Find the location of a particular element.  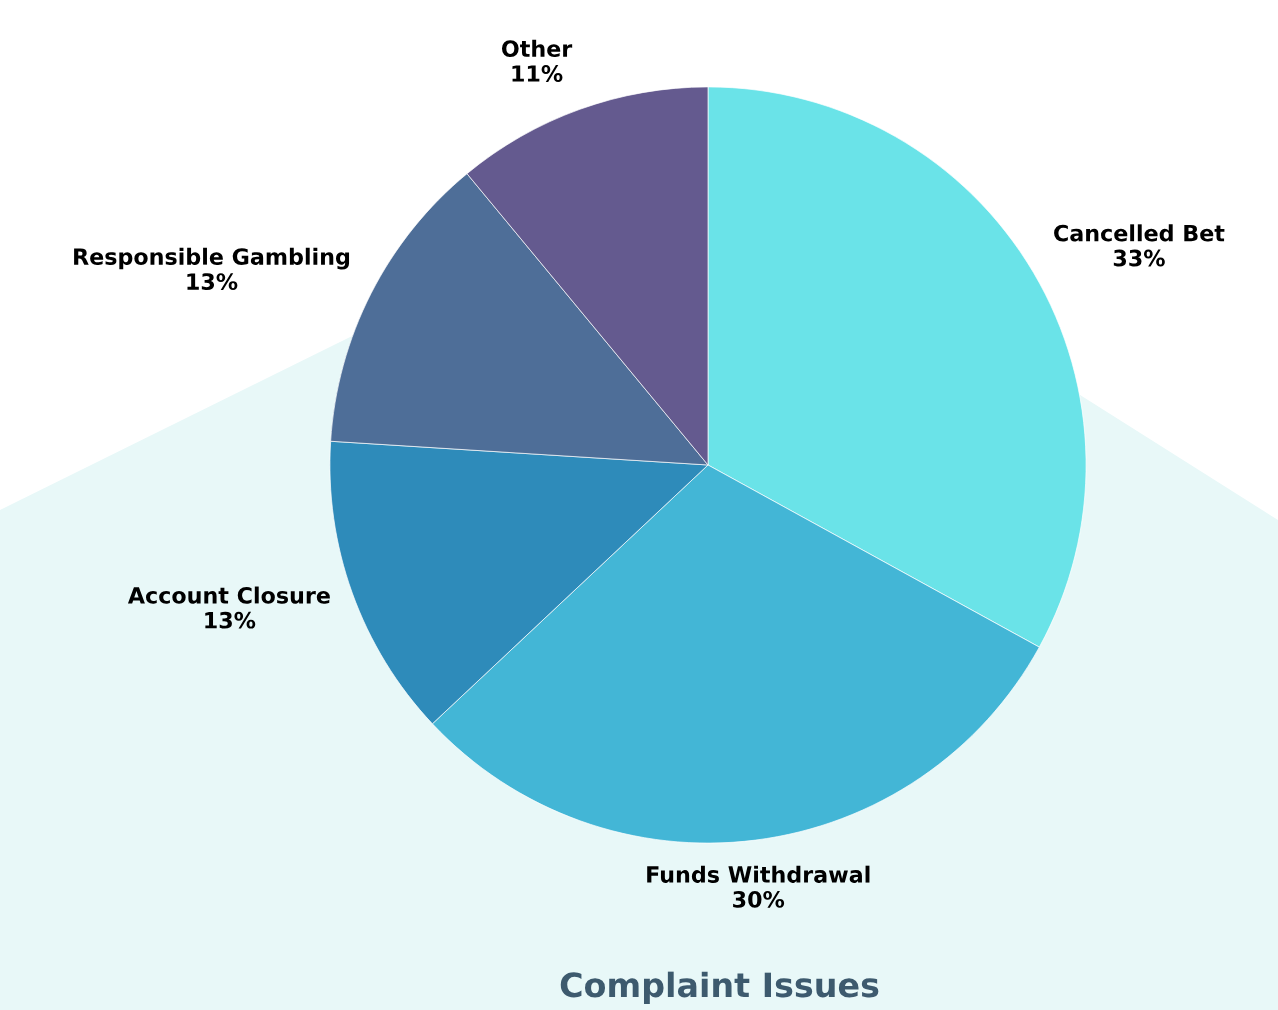

data-label: 33% is located at coordinates (1139, 258).